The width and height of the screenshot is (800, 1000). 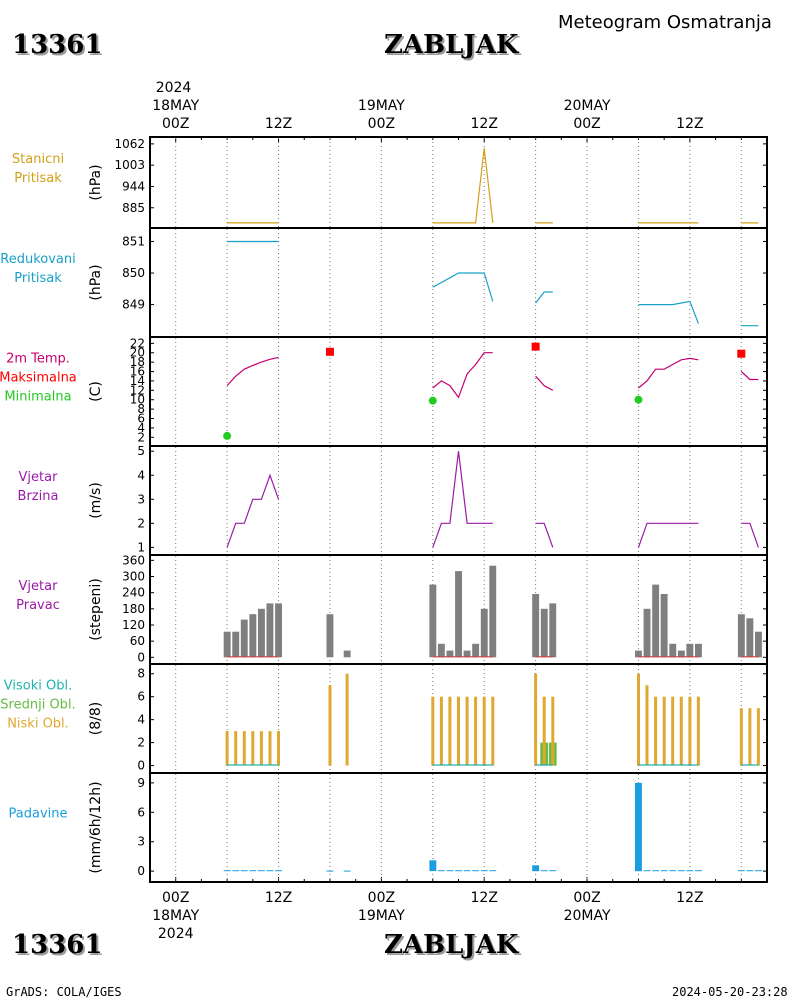 I want to click on y-tick-label: 1003, so click(x=129, y=165).